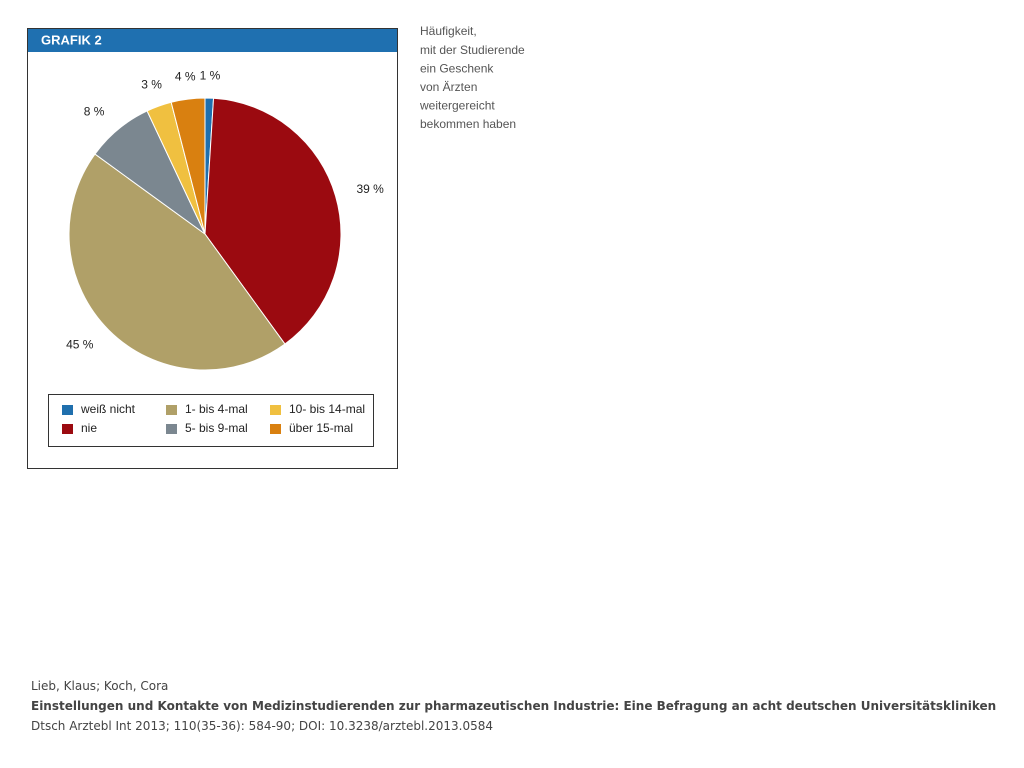  I want to click on annotation: weitergereicht, so click(457, 106).